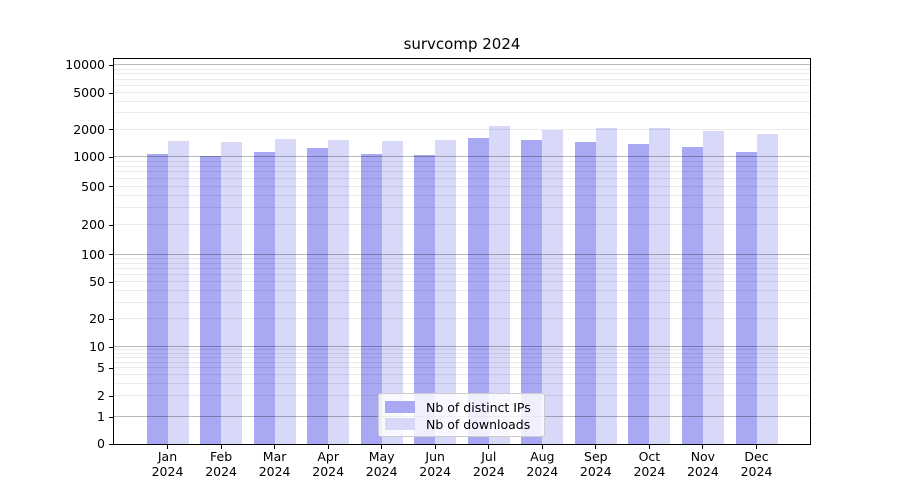 This screenshot has height=500, width=900. Describe the element at coordinates (97, 282) in the screenshot. I see `y-tick-label-50: 50` at that location.